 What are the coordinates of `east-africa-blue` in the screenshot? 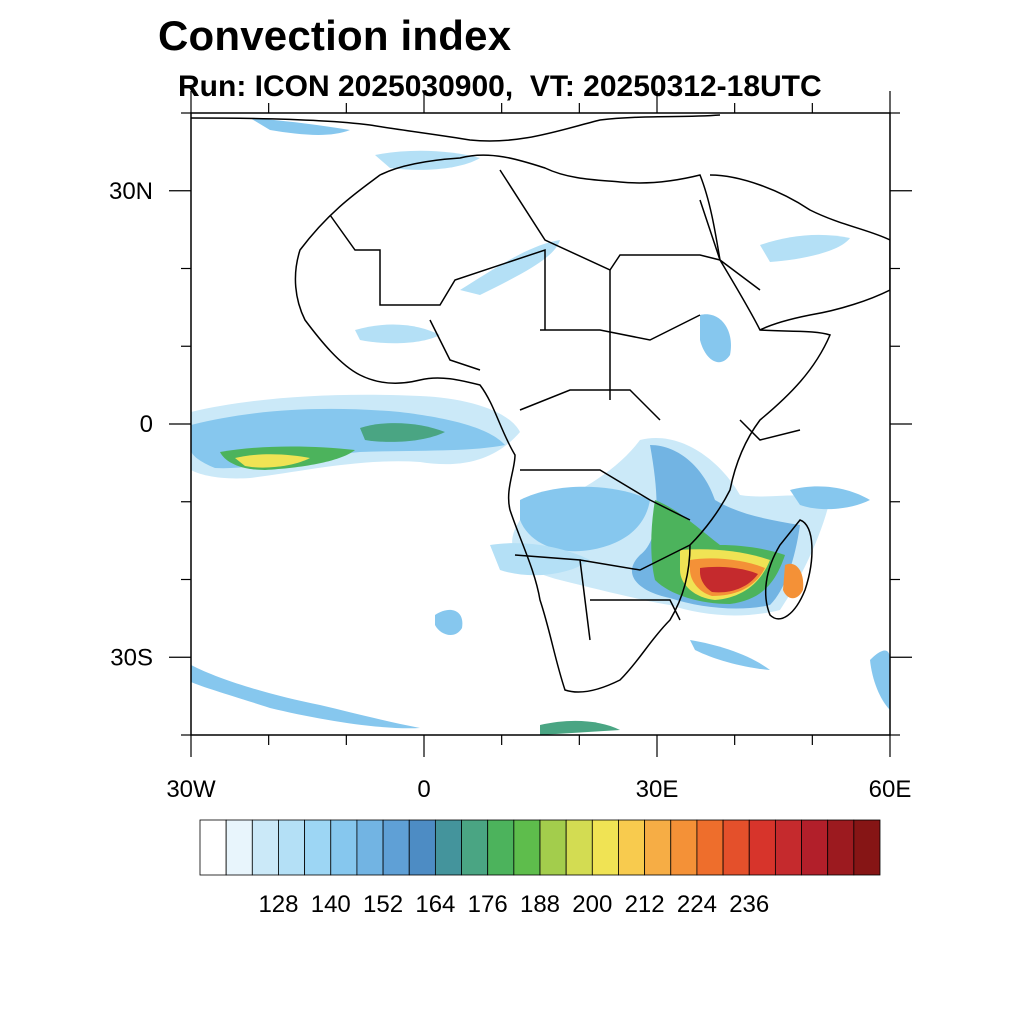 It's located at (715, 338).